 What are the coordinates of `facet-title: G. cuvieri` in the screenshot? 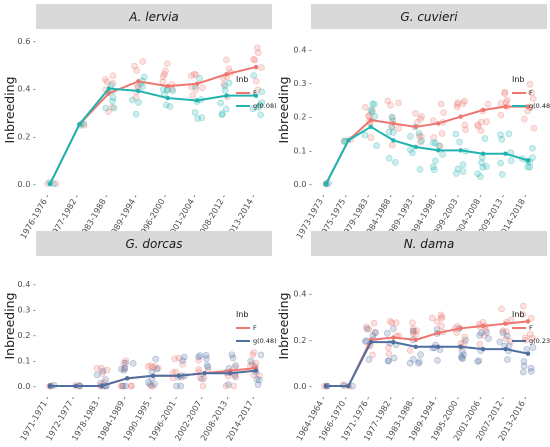 It's located at (429, 17).